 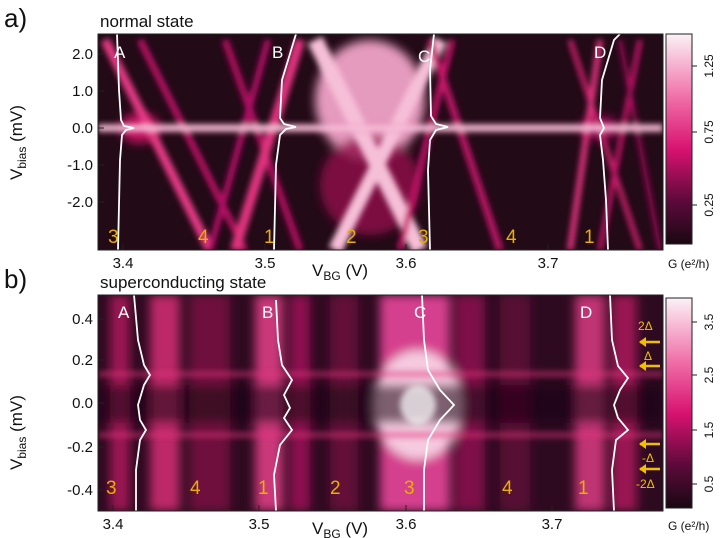 I want to click on gap-label-delta: Δ, so click(x=648, y=356).